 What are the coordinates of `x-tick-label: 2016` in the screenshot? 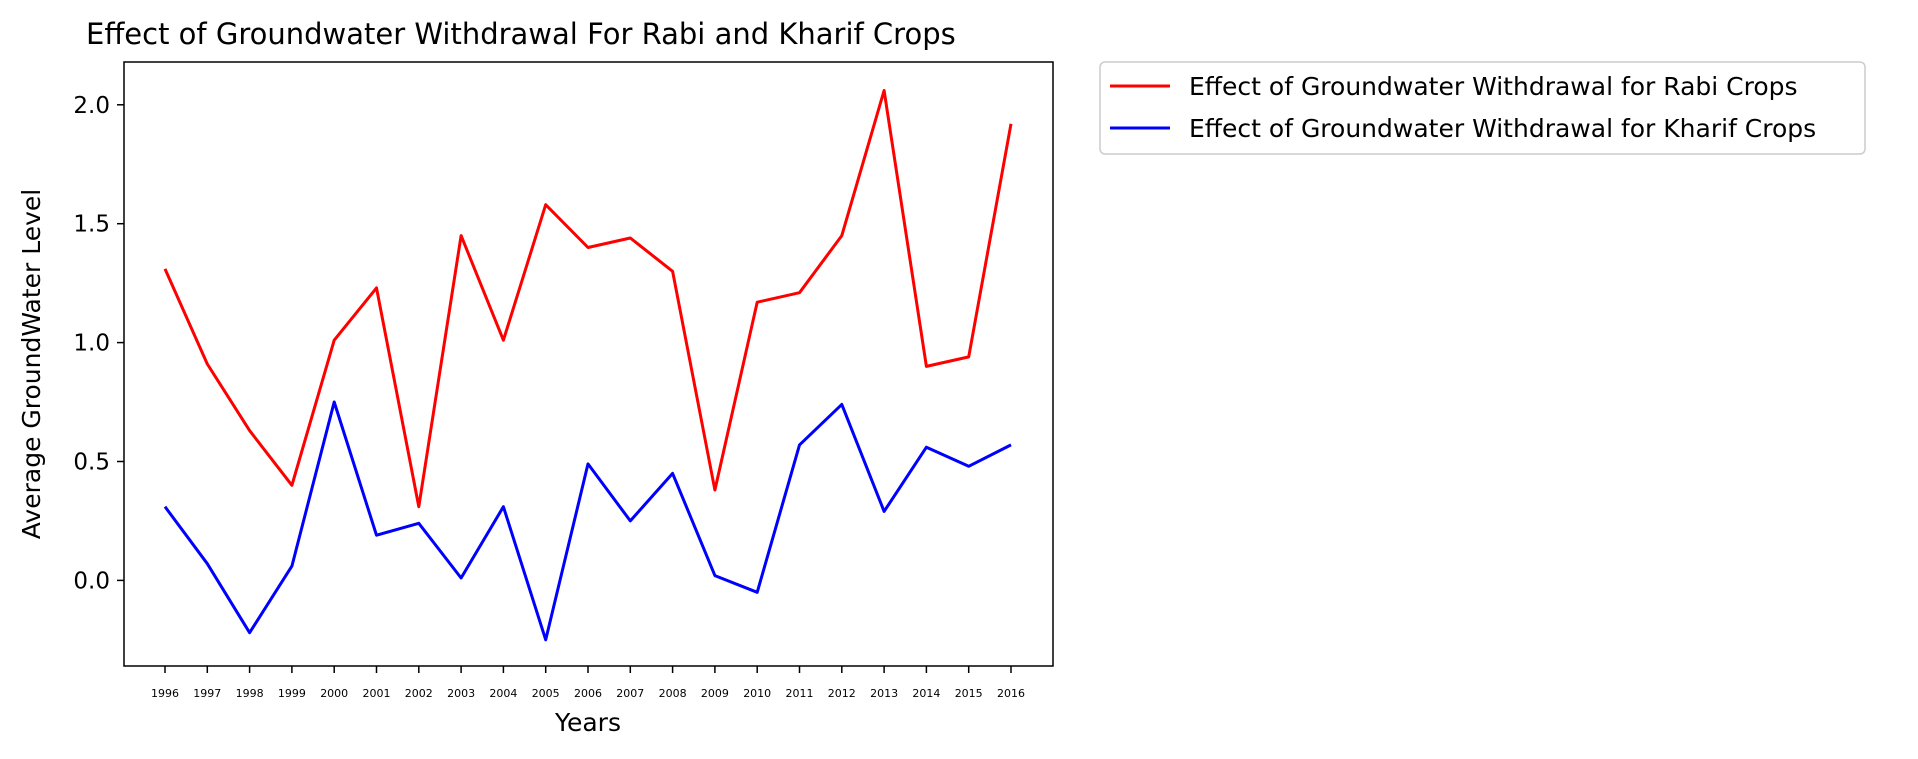 It's located at (1011, 693).